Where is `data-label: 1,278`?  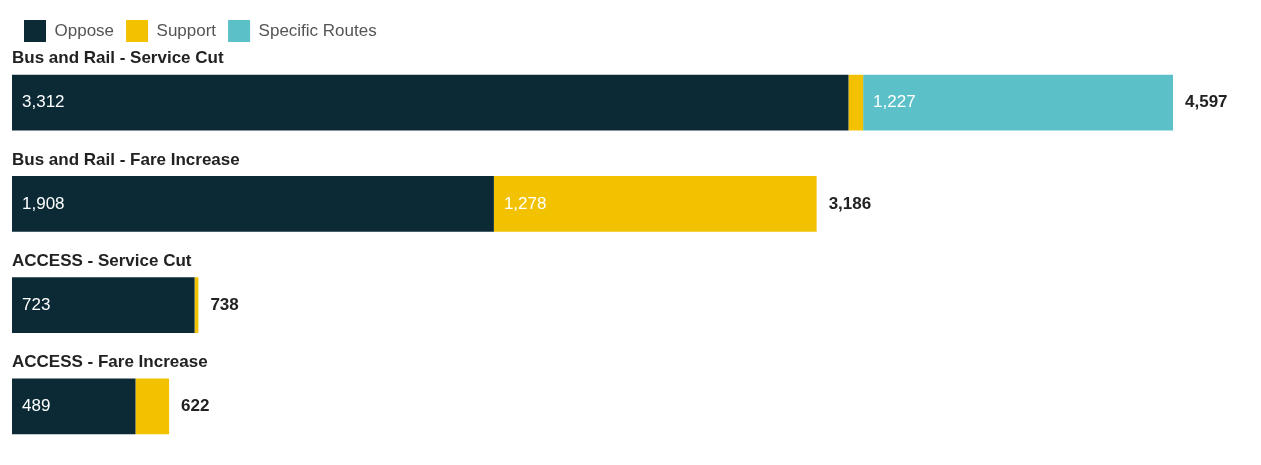
data-label: 1,278 is located at coordinates (525, 203).